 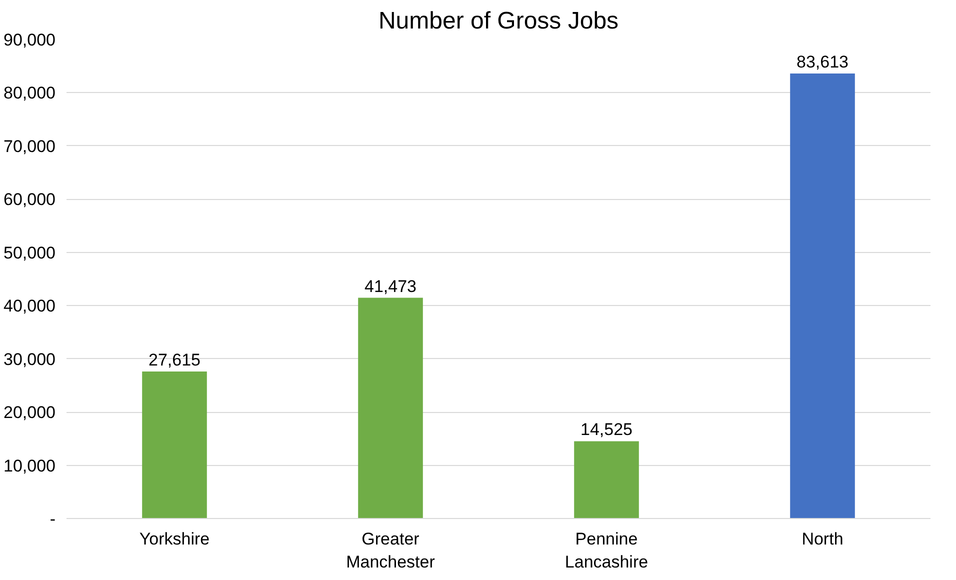 What do you see at coordinates (606, 551) in the screenshot?
I see `x-tick-label: Pennine Lancashire` at bounding box center [606, 551].